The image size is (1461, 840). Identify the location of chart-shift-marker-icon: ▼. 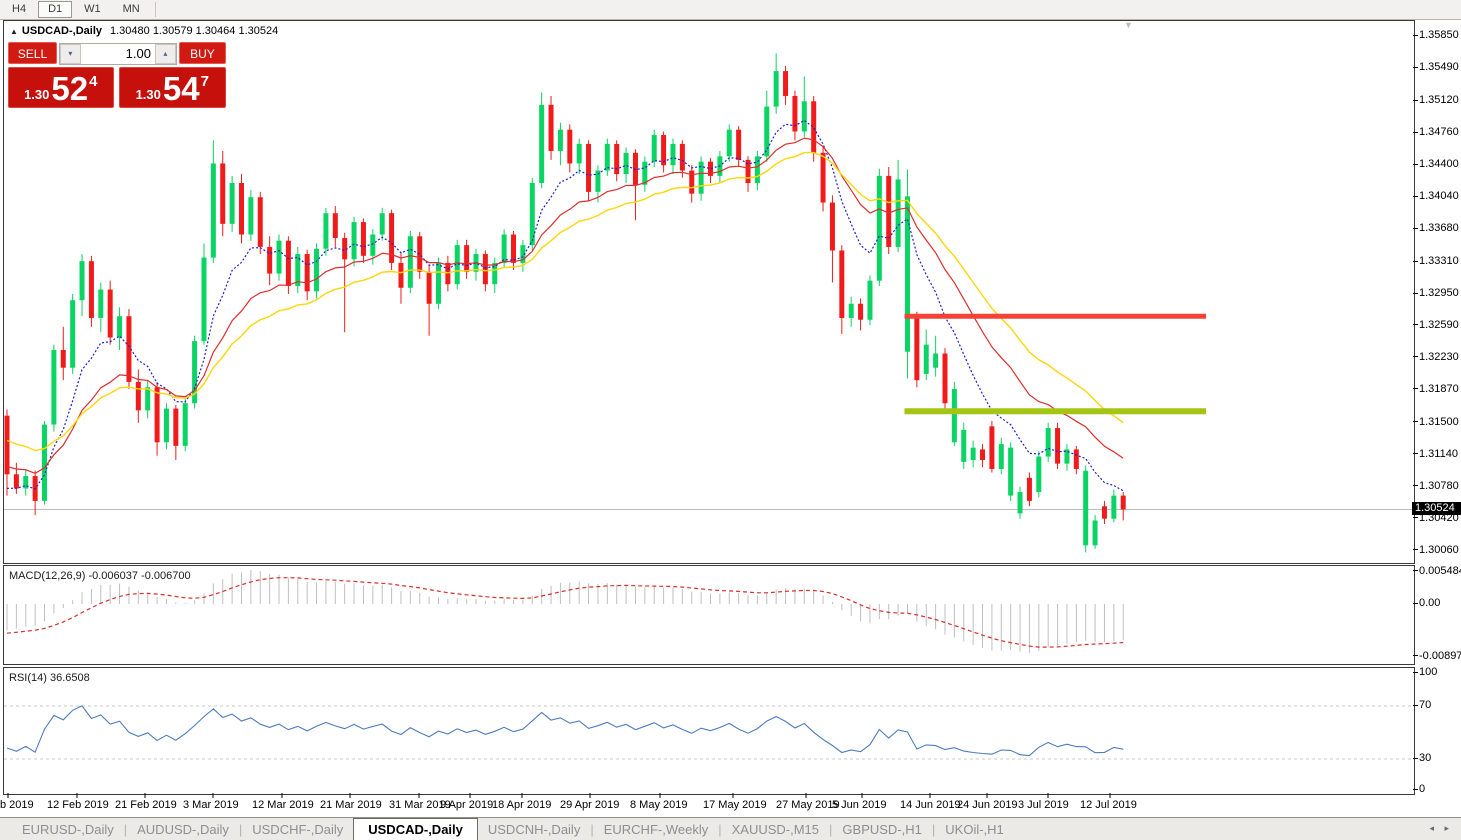
(1128, 25).